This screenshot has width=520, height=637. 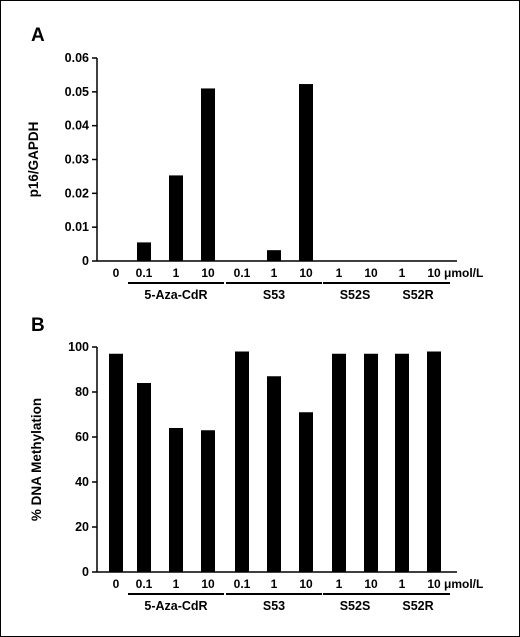 I want to click on y-tick-label: 0.02, so click(x=77, y=193).